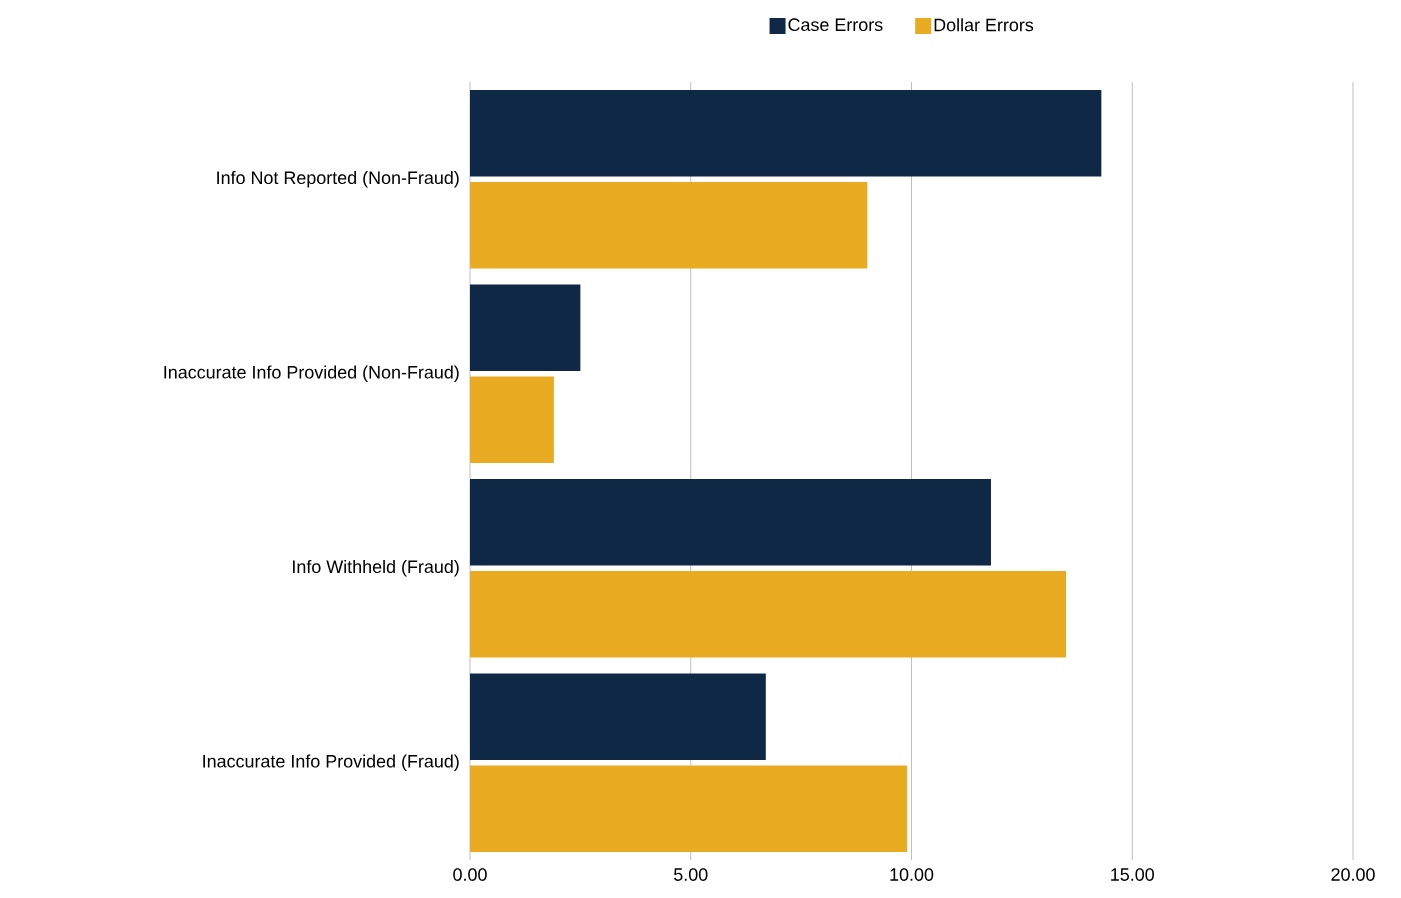 Image resolution: width=1401 pixels, height=898 pixels. What do you see at coordinates (331, 763) in the screenshot?
I see `y-tick-label: Inaccurate Info Provided (Fraud)` at bounding box center [331, 763].